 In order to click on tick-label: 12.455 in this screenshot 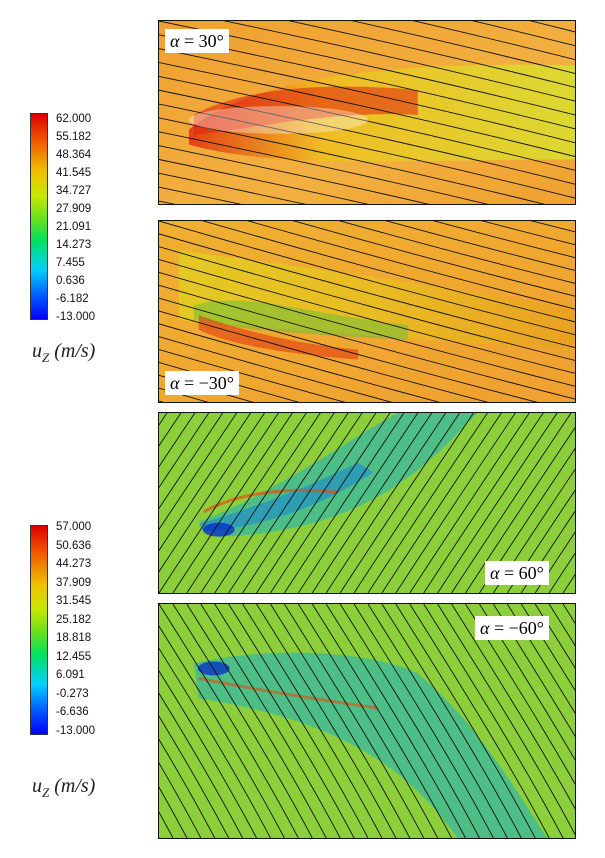, I will do `click(74, 656)`.